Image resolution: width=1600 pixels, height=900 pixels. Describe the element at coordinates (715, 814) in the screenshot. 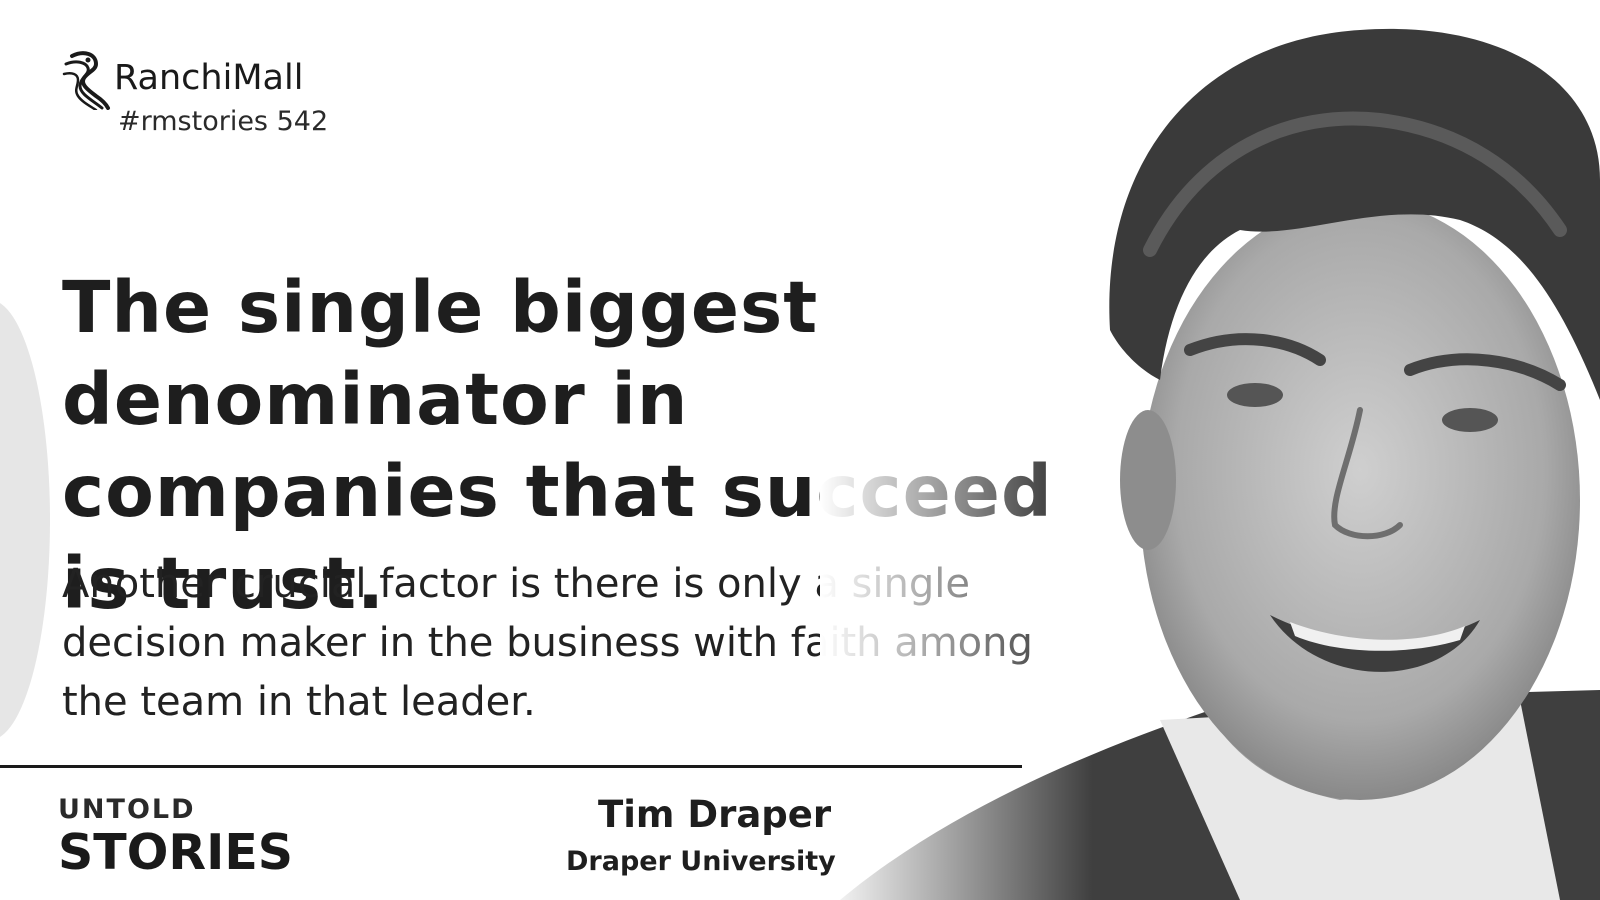

I see `author-name: Tim Draper` at that location.